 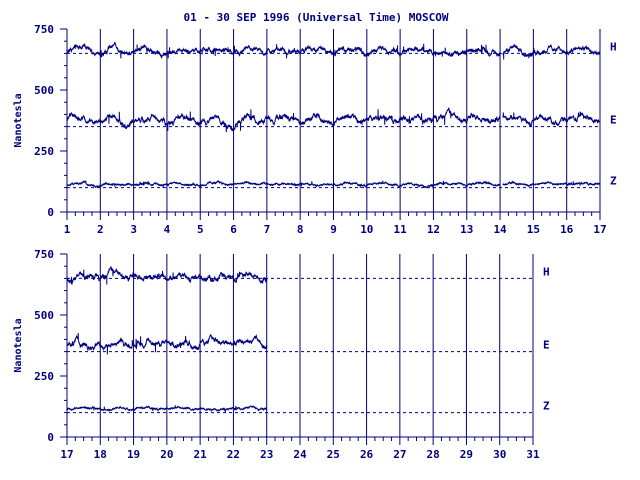 I want to click on x-tick-label: 22, so click(x=233, y=454).